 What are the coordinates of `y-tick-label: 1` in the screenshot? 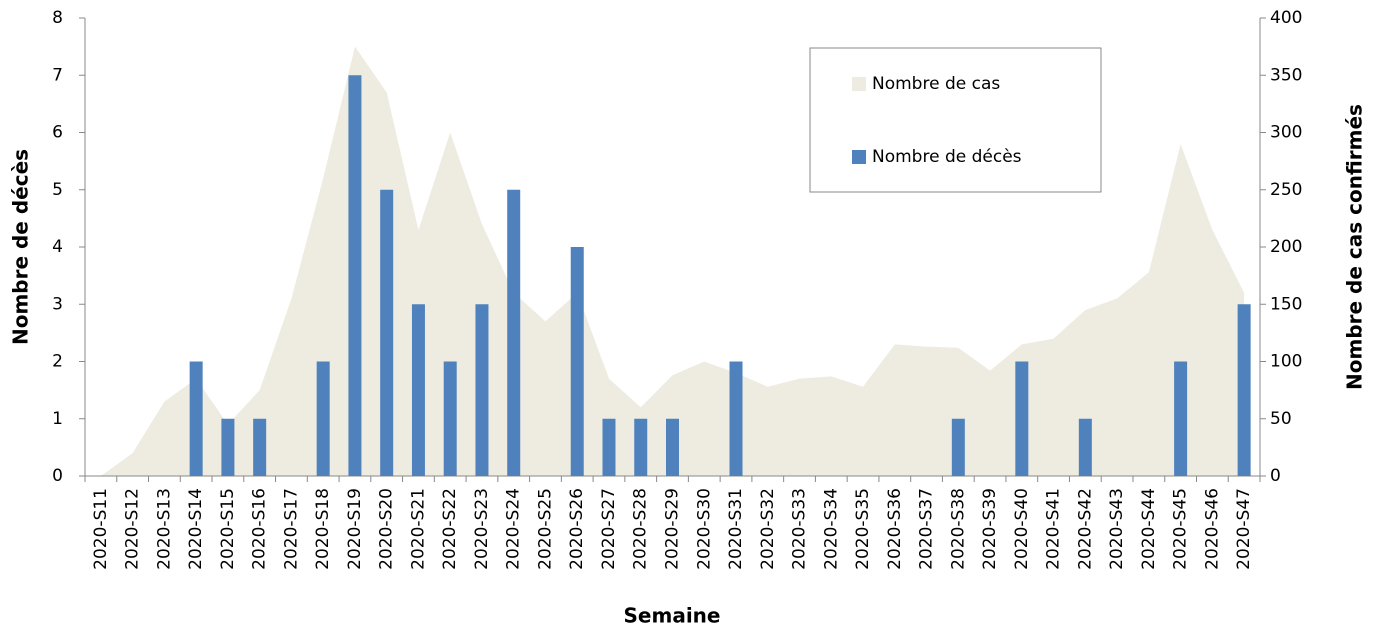 It's located at (57, 419).